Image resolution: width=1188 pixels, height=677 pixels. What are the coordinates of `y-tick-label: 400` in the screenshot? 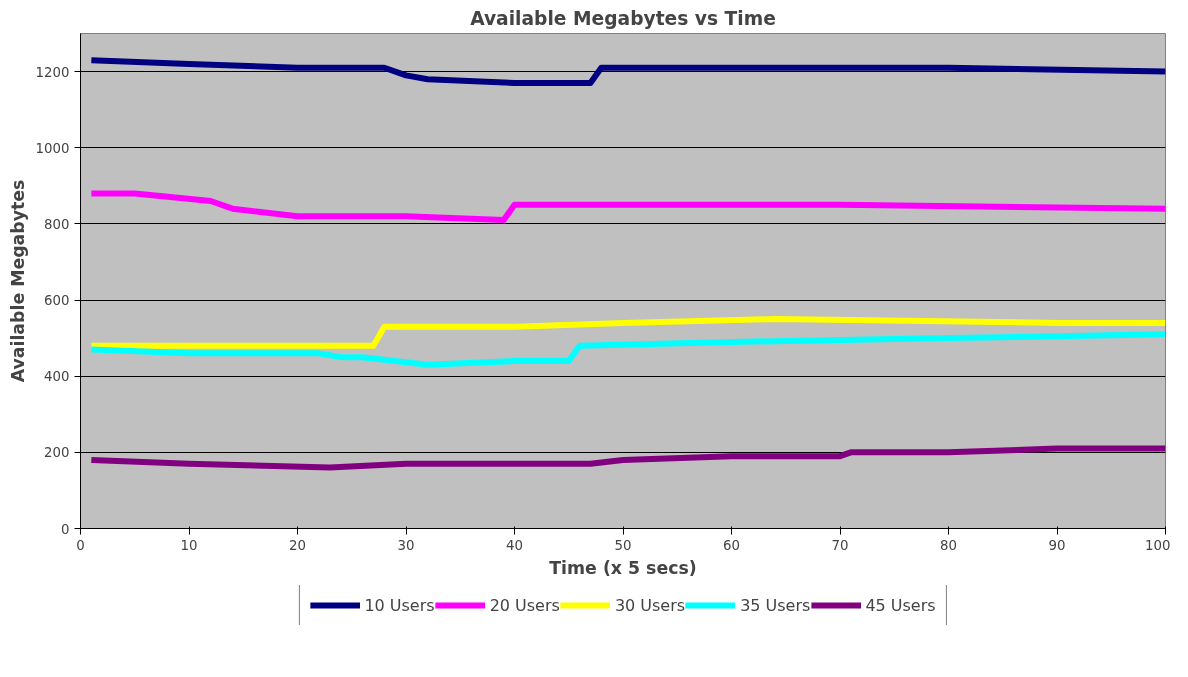 It's located at (57, 377).